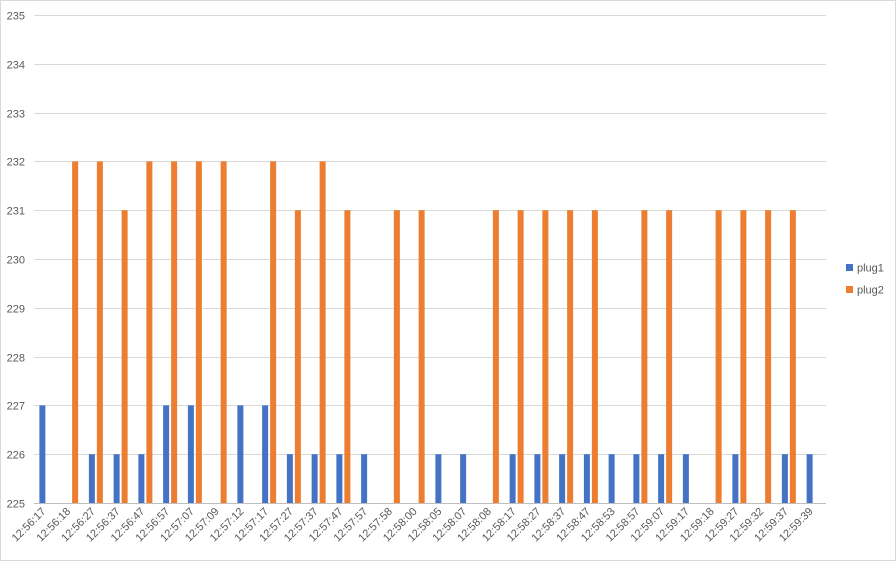  What do you see at coordinates (16, 17) in the screenshot?
I see `y-tick-label: 235` at bounding box center [16, 17].